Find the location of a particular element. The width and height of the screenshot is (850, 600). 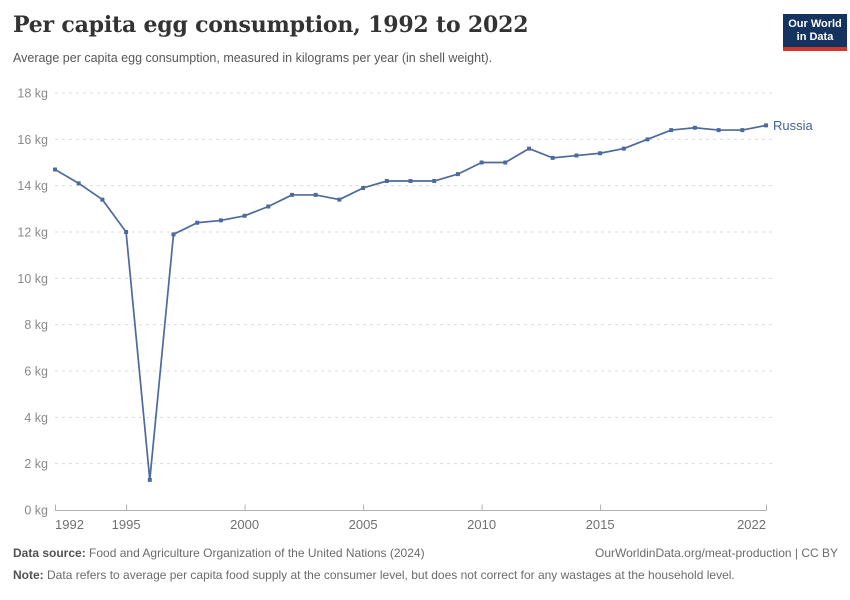

data-point-1996 is located at coordinates (149, 479).